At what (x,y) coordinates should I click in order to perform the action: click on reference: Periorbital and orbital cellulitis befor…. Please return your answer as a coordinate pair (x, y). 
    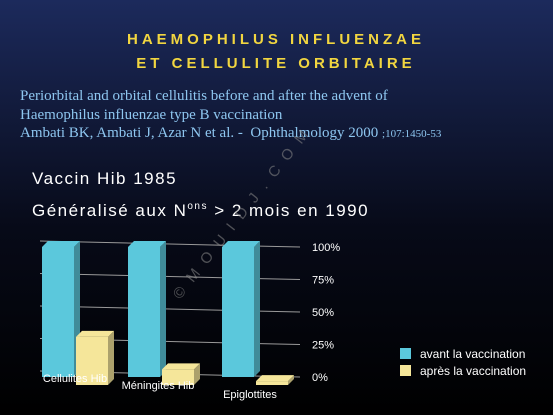
    Looking at the image, I should click on (204, 96).